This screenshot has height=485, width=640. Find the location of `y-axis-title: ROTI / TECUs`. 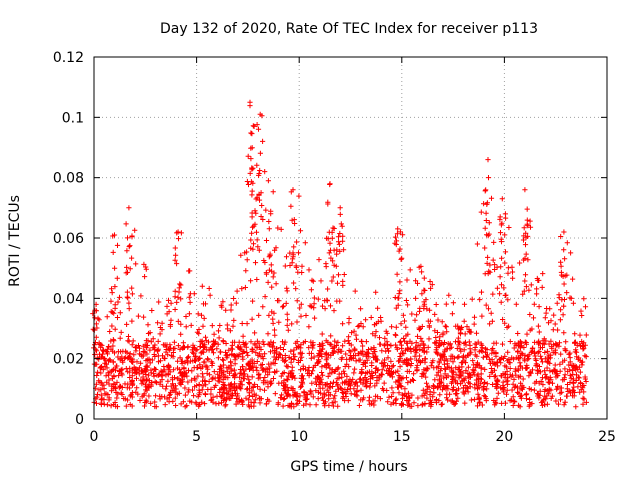

y-axis-title: ROTI / TECUs is located at coordinates (15, 241).